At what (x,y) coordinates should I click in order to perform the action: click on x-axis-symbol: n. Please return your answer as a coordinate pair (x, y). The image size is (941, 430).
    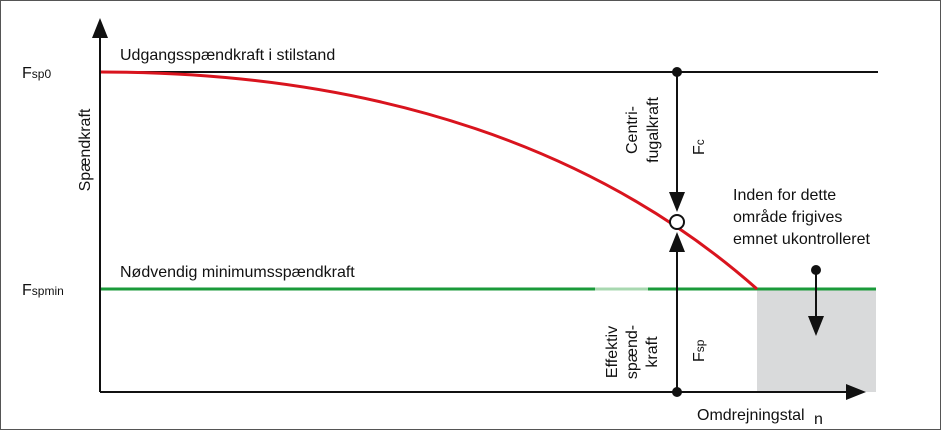
    Looking at the image, I should click on (818, 419).